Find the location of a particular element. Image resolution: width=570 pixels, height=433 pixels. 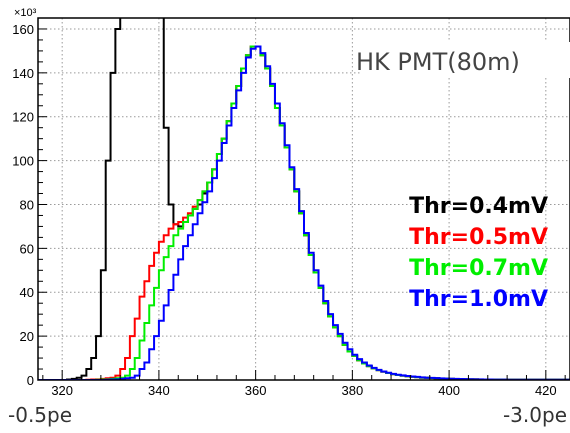

y-tick-label: 40 is located at coordinates (27, 292).